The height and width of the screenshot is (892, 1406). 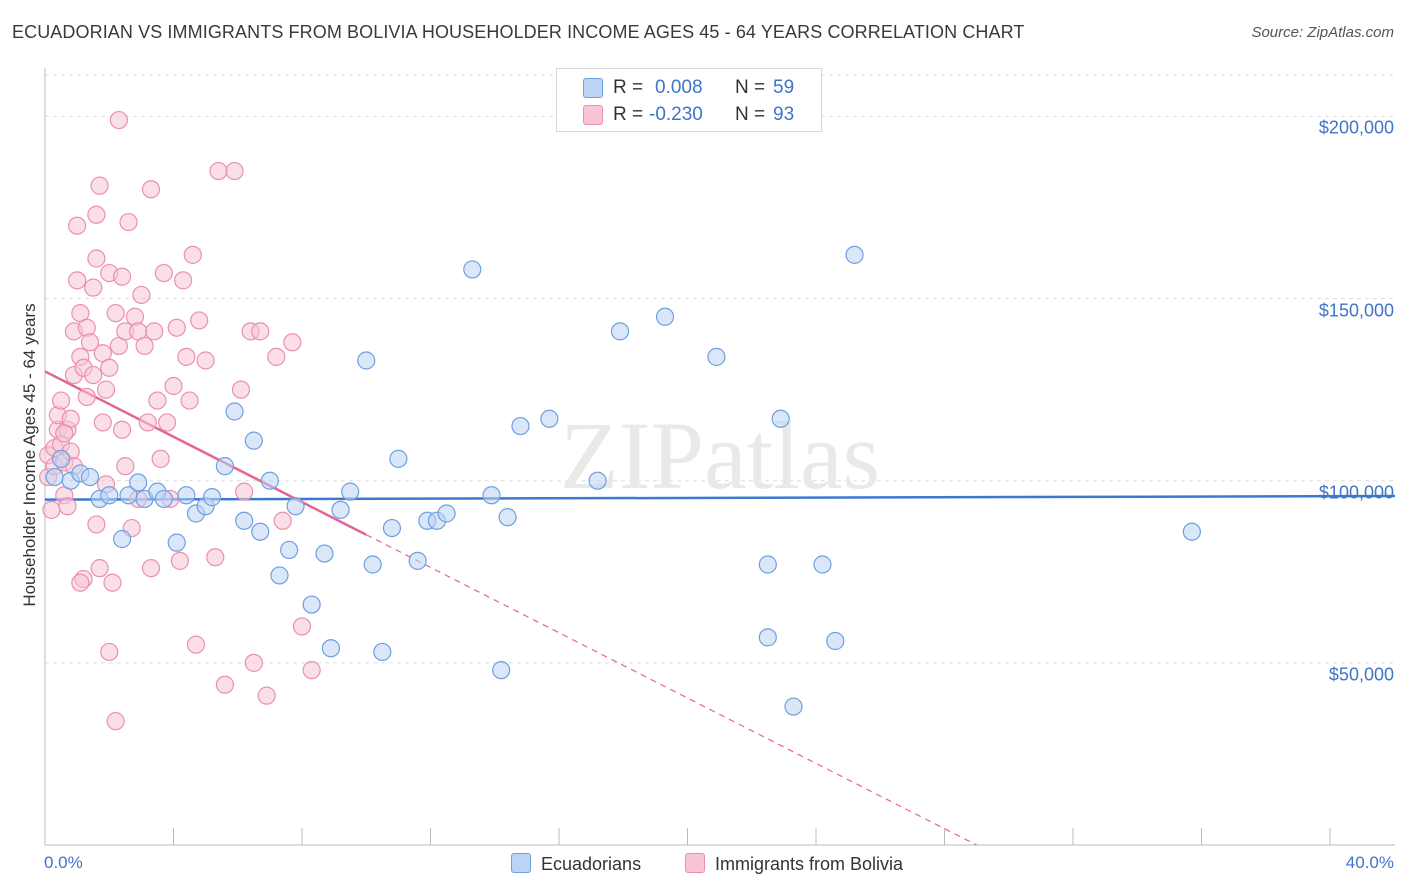 I want to click on ecuadorians-trend-line, so click(x=720, y=497).